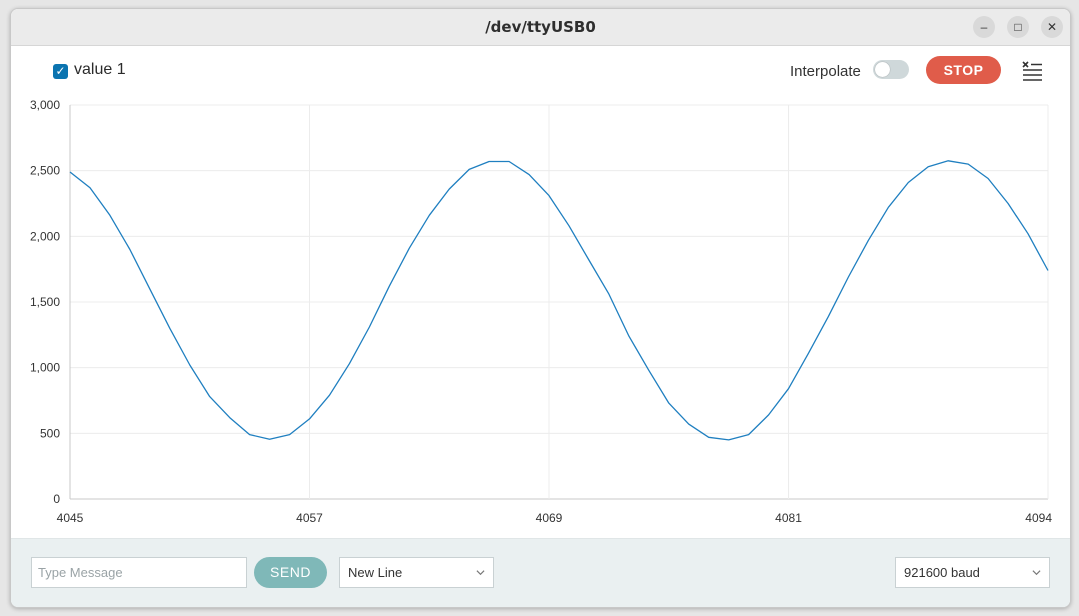 The height and width of the screenshot is (616, 1079). Describe the element at coordinates (891, 69) in the screenshot. I see `interpolate-toggle` at that location.